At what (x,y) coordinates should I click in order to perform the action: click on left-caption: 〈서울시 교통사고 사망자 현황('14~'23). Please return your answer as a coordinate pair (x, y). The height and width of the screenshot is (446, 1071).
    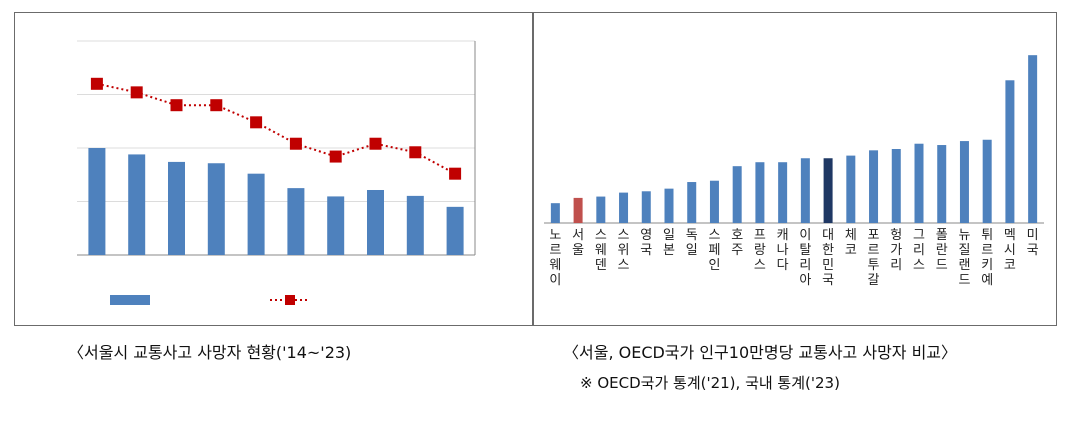
    Looking at the image, I should click on (210, 352).